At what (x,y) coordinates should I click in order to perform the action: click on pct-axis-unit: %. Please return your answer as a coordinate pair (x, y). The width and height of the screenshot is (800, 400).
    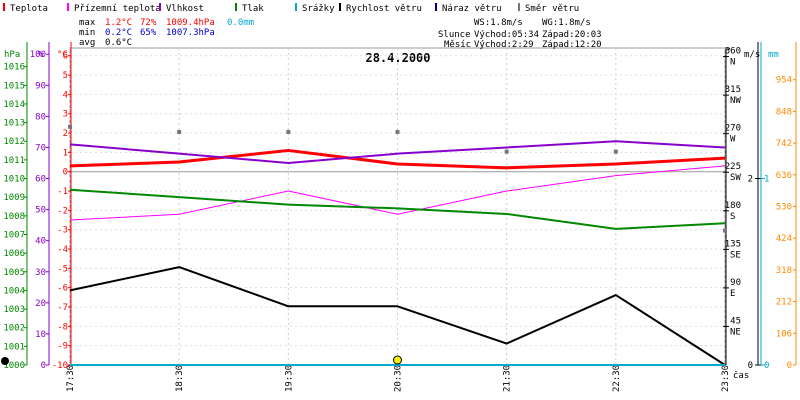
    Looking at the image, I should click on (41, 55).